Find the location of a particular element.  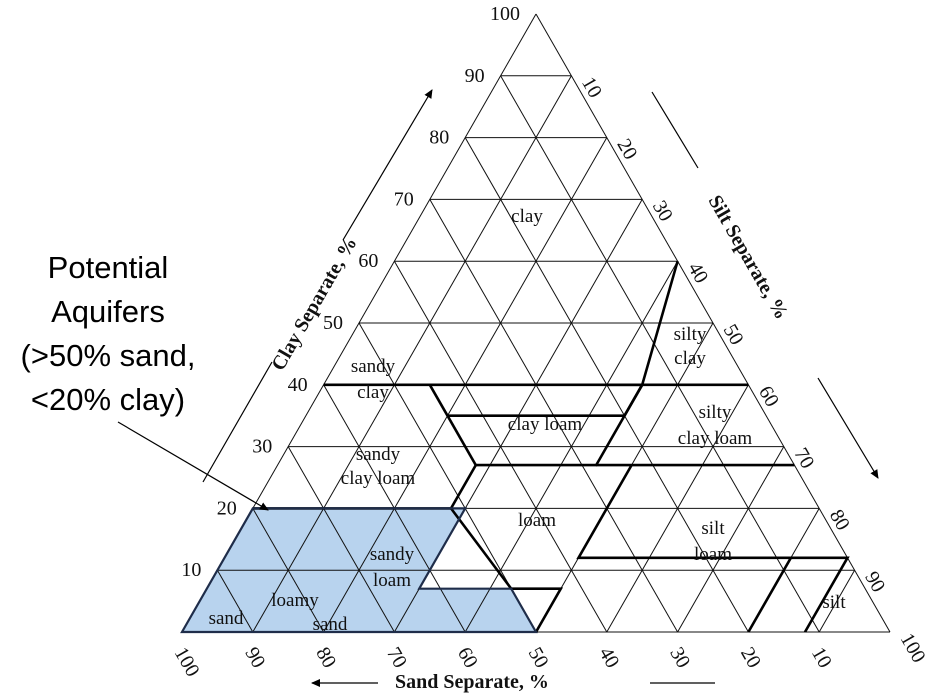

region-label-silt: silt is located at coordinates (834, 602).